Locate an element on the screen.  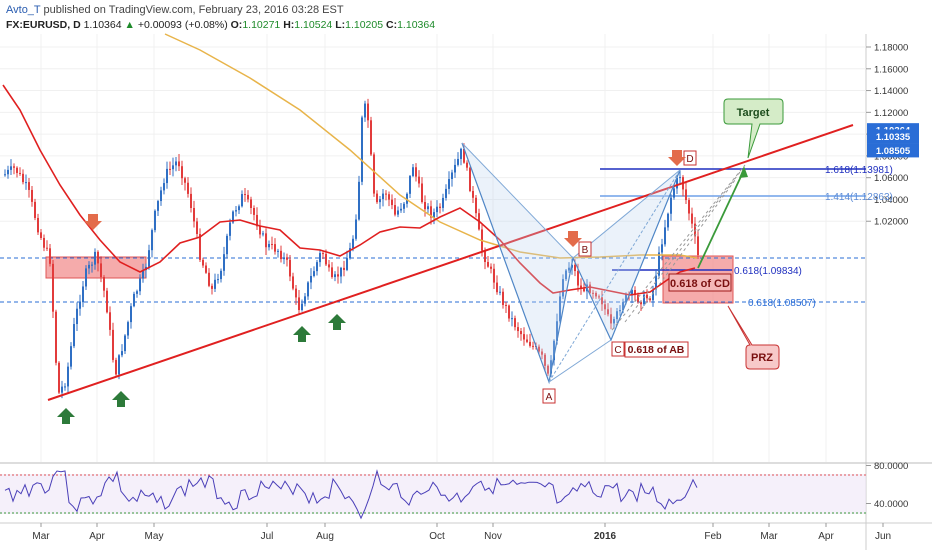
author-link: Avto_T is located at coordinates (23, 10).